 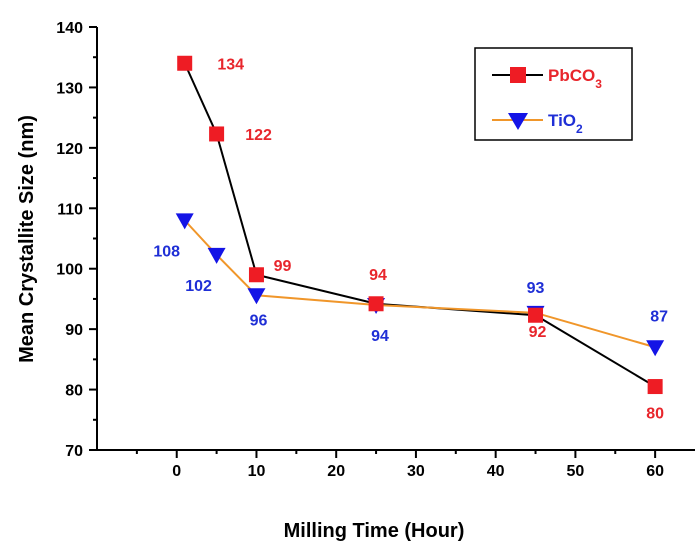 What do you see at coordinates (374, 531) in the screenshot?
I see `x-axis-title: Milling Time (Hour)` at bounding box center [374, 531].